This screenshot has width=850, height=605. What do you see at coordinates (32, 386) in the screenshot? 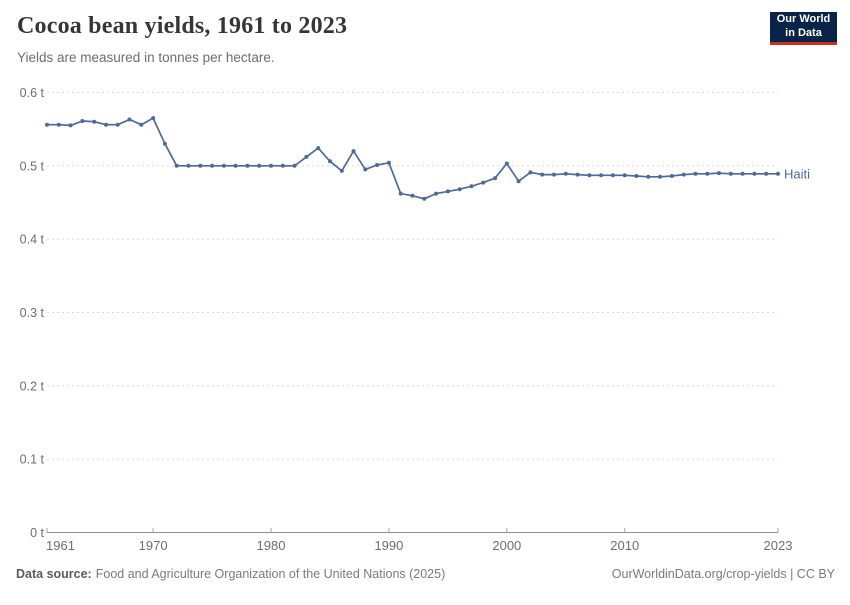
I see `y-tick-label: 0.2 t` at bounding box center [32, 386].